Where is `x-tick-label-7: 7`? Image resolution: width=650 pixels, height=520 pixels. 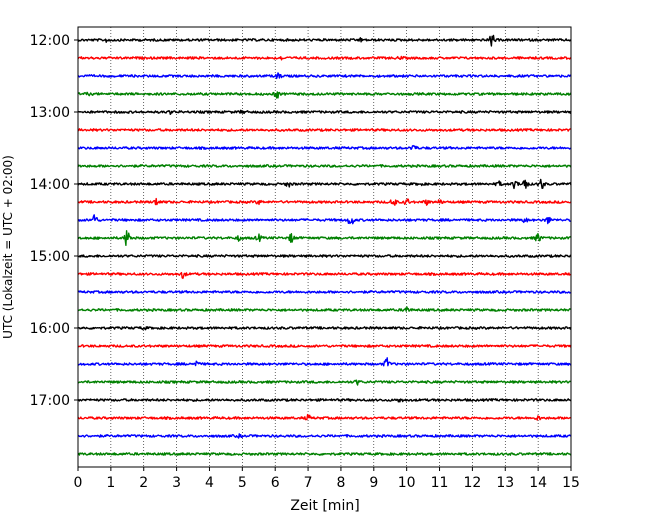 x-tick-label-7: 7 is located at coordinates (308, 483).